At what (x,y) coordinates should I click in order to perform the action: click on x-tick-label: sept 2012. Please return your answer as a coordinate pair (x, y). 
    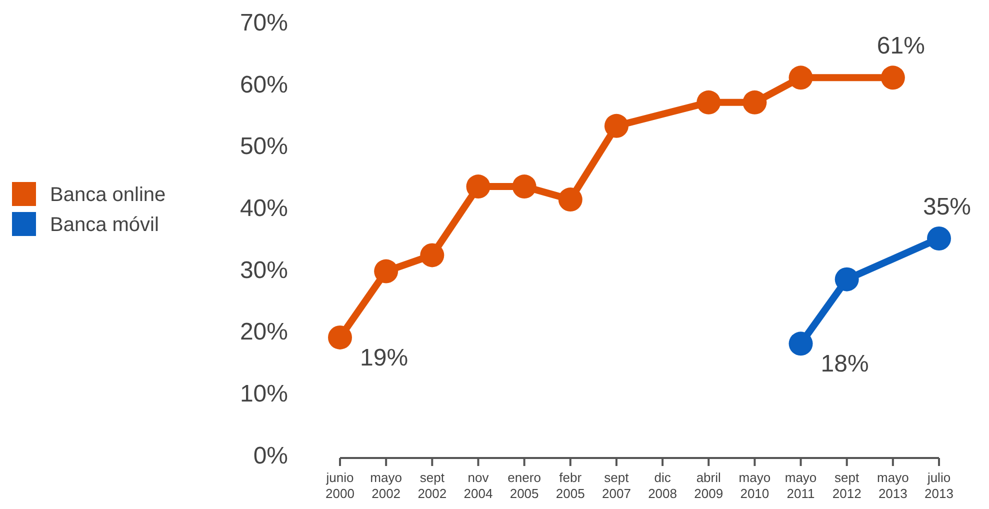
    Looking at the image, I should click on (847, 485).